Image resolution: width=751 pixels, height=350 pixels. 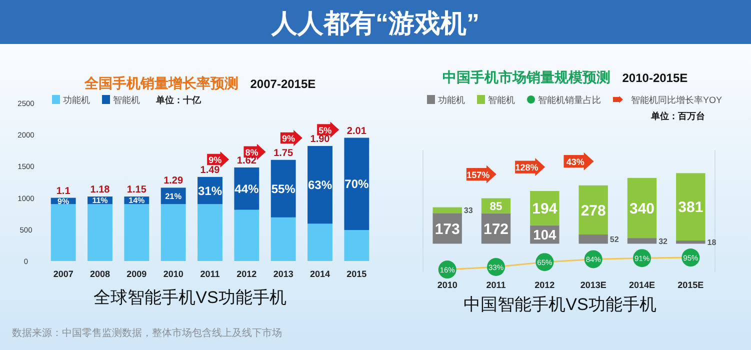 I want to click on text: 单位：百万台, so click(x=677, y=116).